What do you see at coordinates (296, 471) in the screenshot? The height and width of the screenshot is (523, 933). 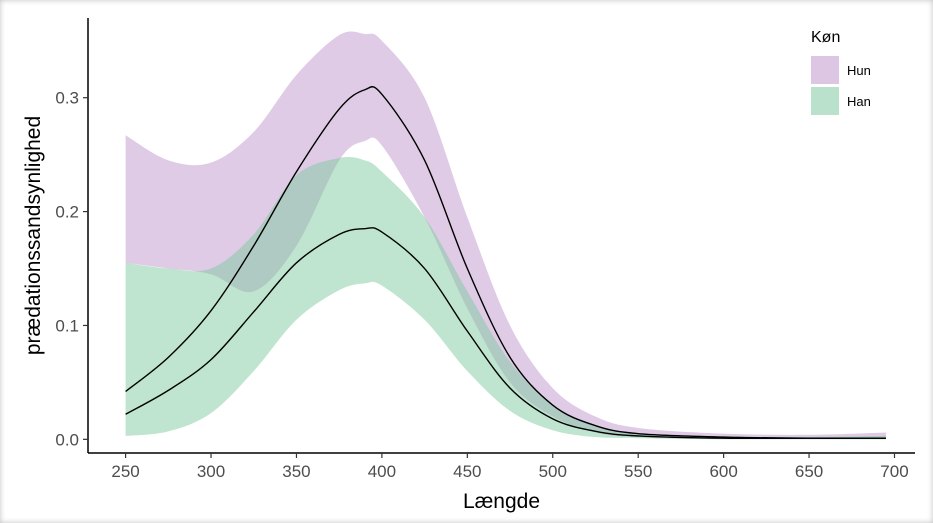 I see `x-tick-label: 350` at bounding box center [296, 471].